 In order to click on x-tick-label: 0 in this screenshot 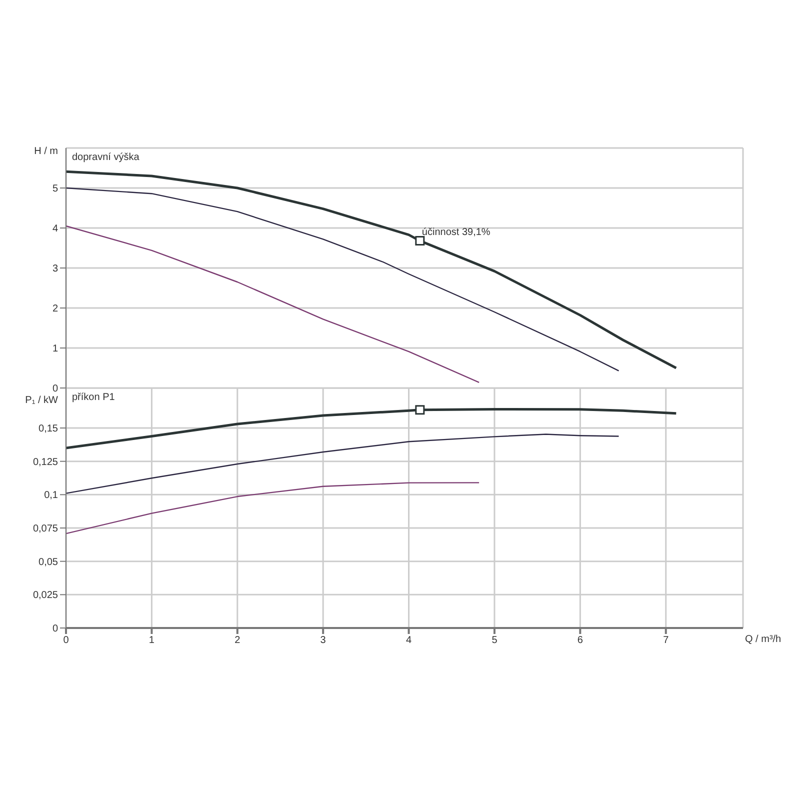, I will do `click(66, 640)`.